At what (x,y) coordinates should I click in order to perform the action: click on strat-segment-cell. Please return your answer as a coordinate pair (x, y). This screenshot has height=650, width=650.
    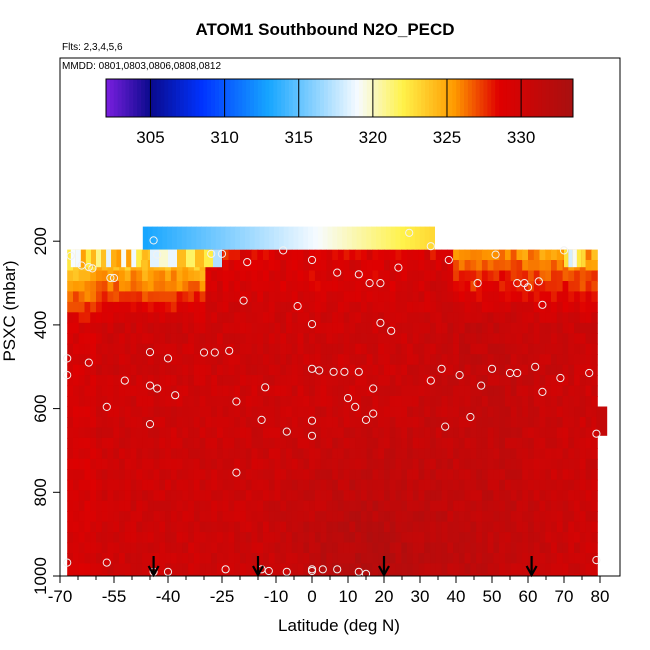
    Looking at the image, I should click on (383, 238).